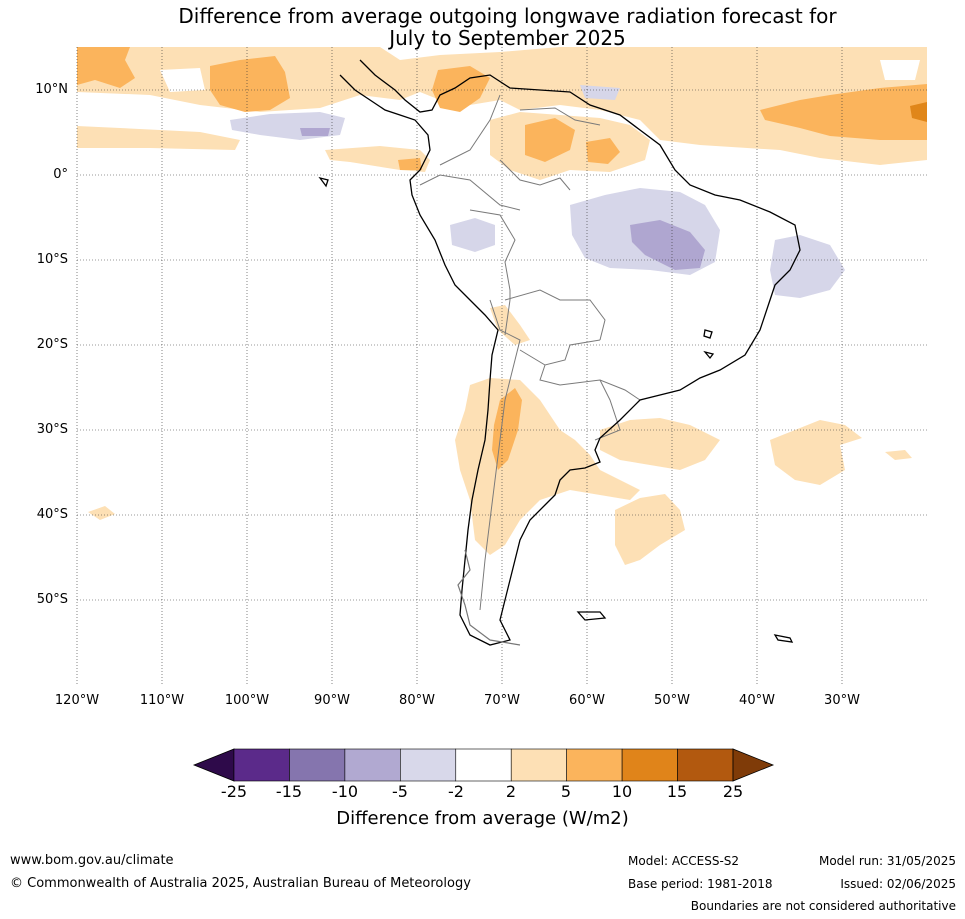 This screenshot has height=919, width=965. I want to click on anomaly-region-dark-orange, so click(918, 112).